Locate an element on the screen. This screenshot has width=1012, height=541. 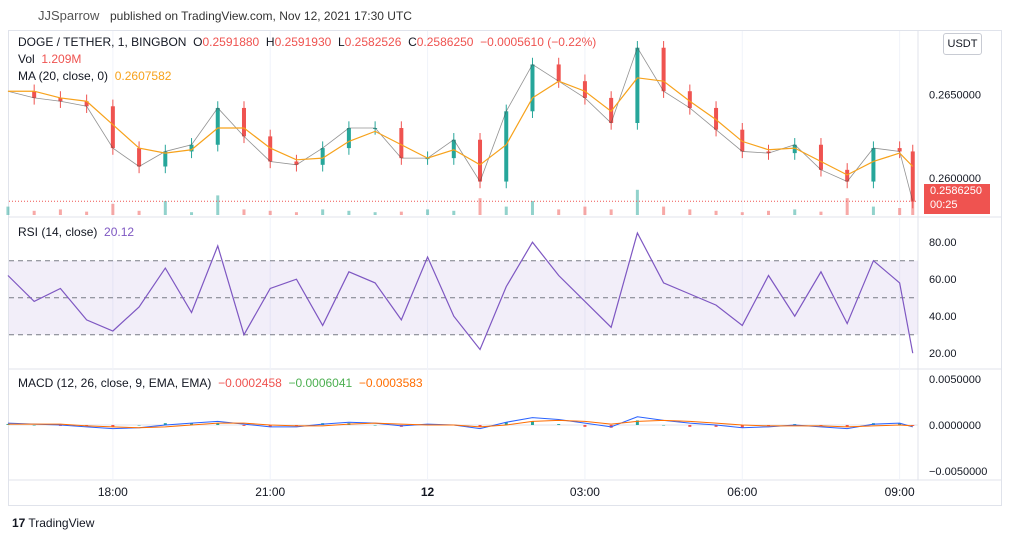
currency-button: USDT is located at coordinates (962, 44).